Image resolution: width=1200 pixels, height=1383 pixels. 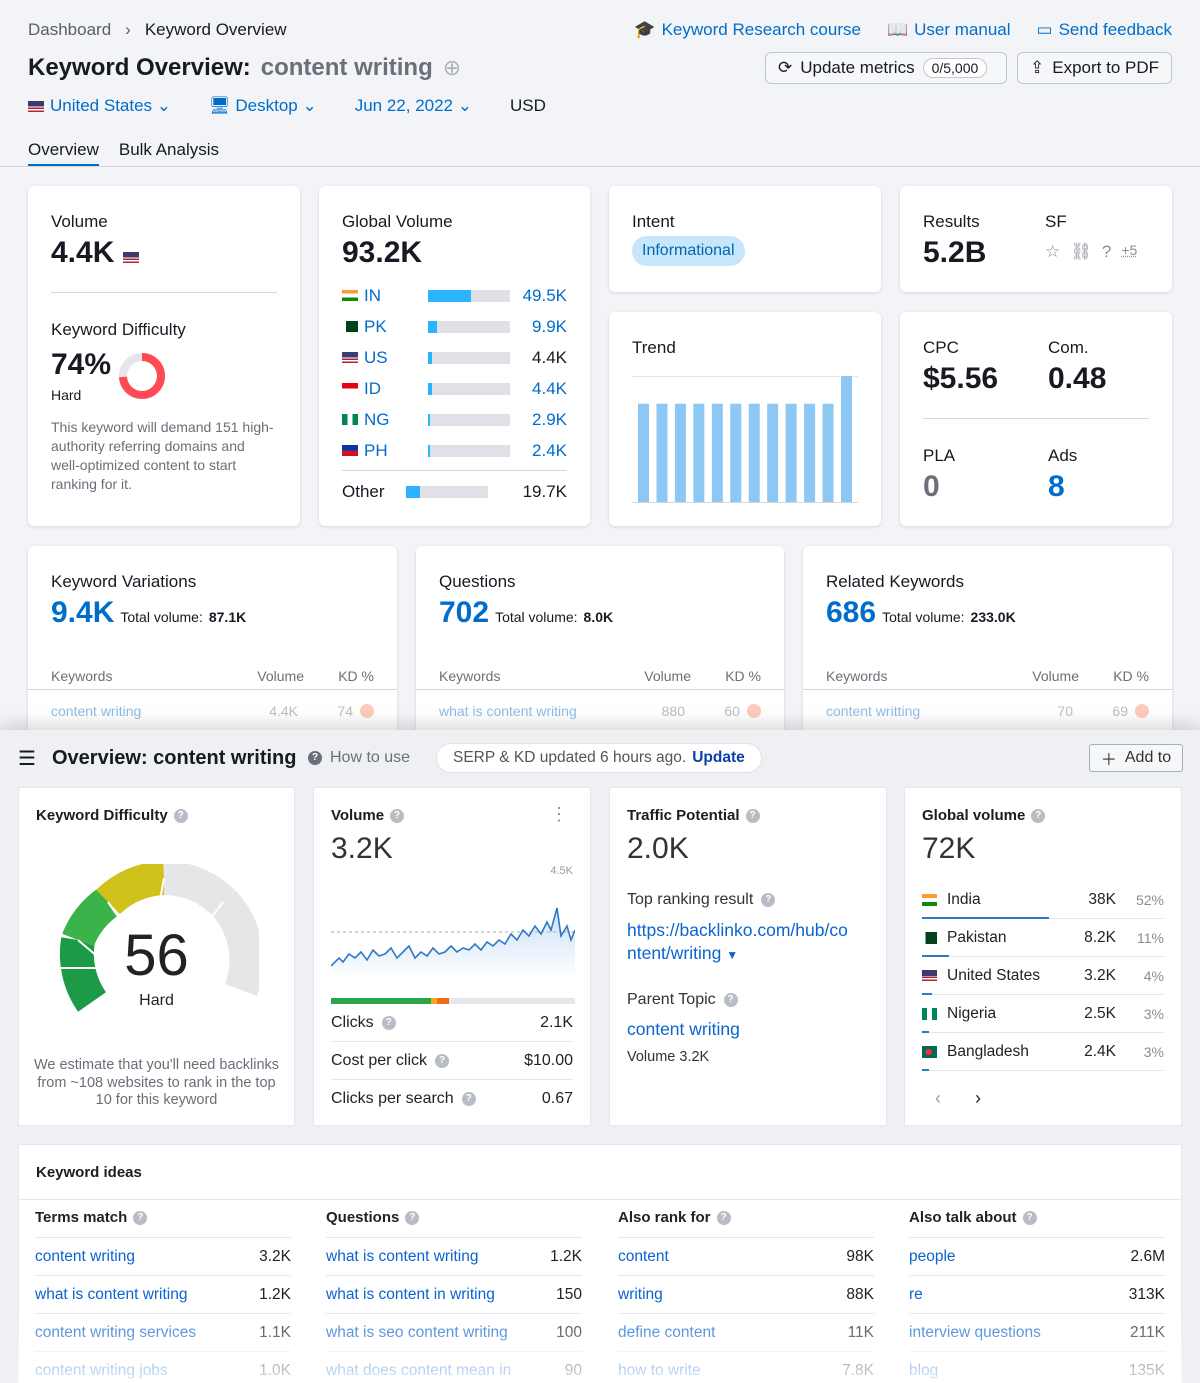 What do you see at coordinates (955, 68) in the screenshot?
I see `update-count-badge: 0/5,000` at bounding box center [955, 68].